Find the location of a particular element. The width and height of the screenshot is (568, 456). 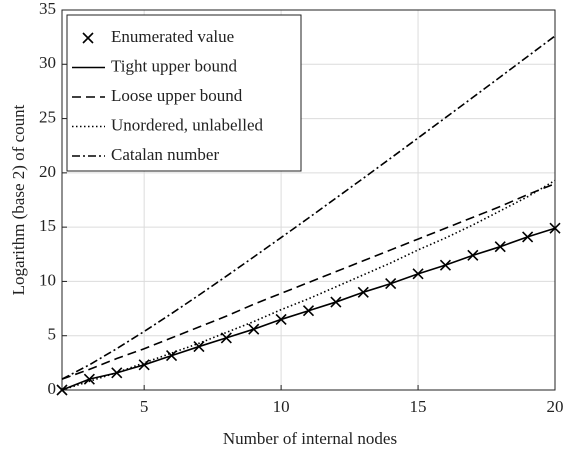

y-tick-label: 10 is located at coordinates (47, 279).